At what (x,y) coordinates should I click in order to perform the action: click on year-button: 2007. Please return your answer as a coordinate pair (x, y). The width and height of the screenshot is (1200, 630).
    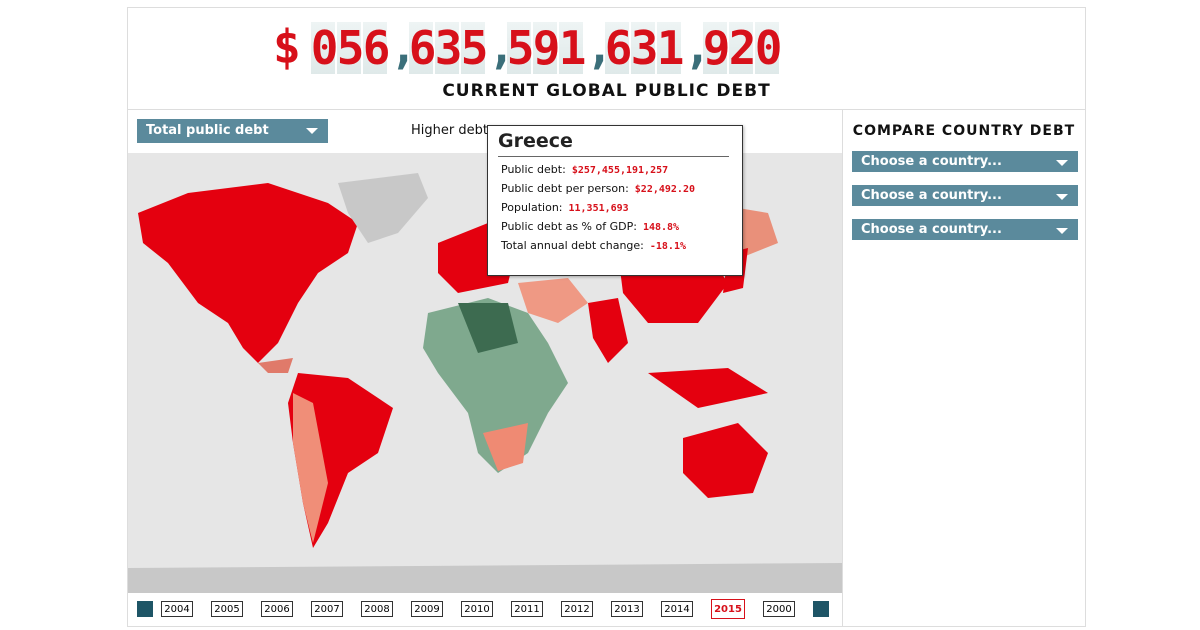
    Looking at the image, I should click on (327, 609).